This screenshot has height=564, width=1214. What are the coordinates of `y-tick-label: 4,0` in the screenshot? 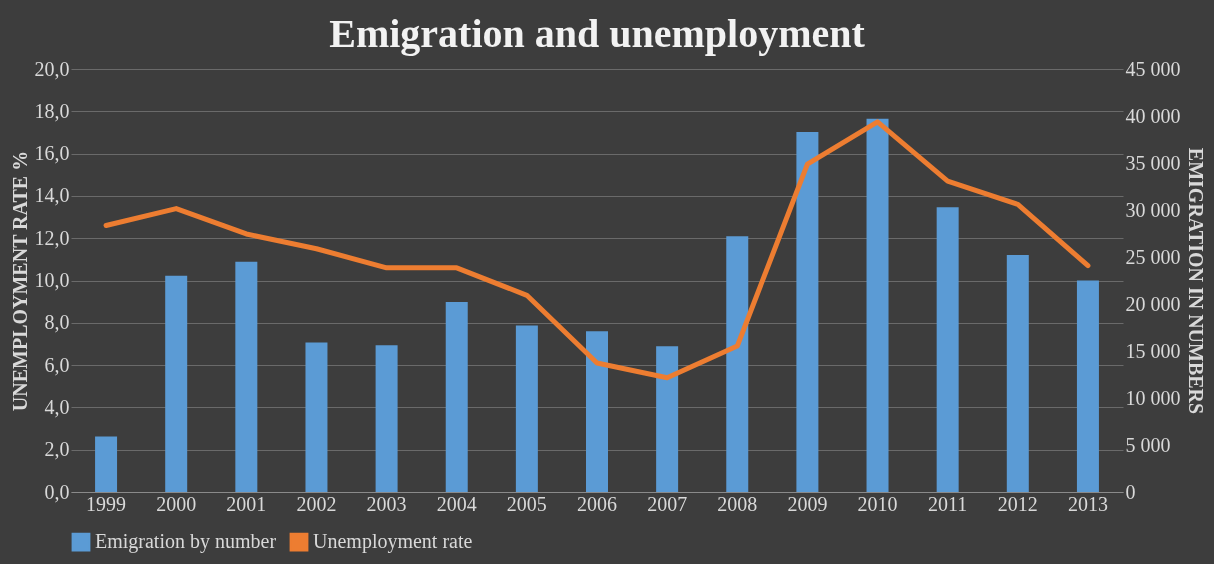 It's located at (57, 406).